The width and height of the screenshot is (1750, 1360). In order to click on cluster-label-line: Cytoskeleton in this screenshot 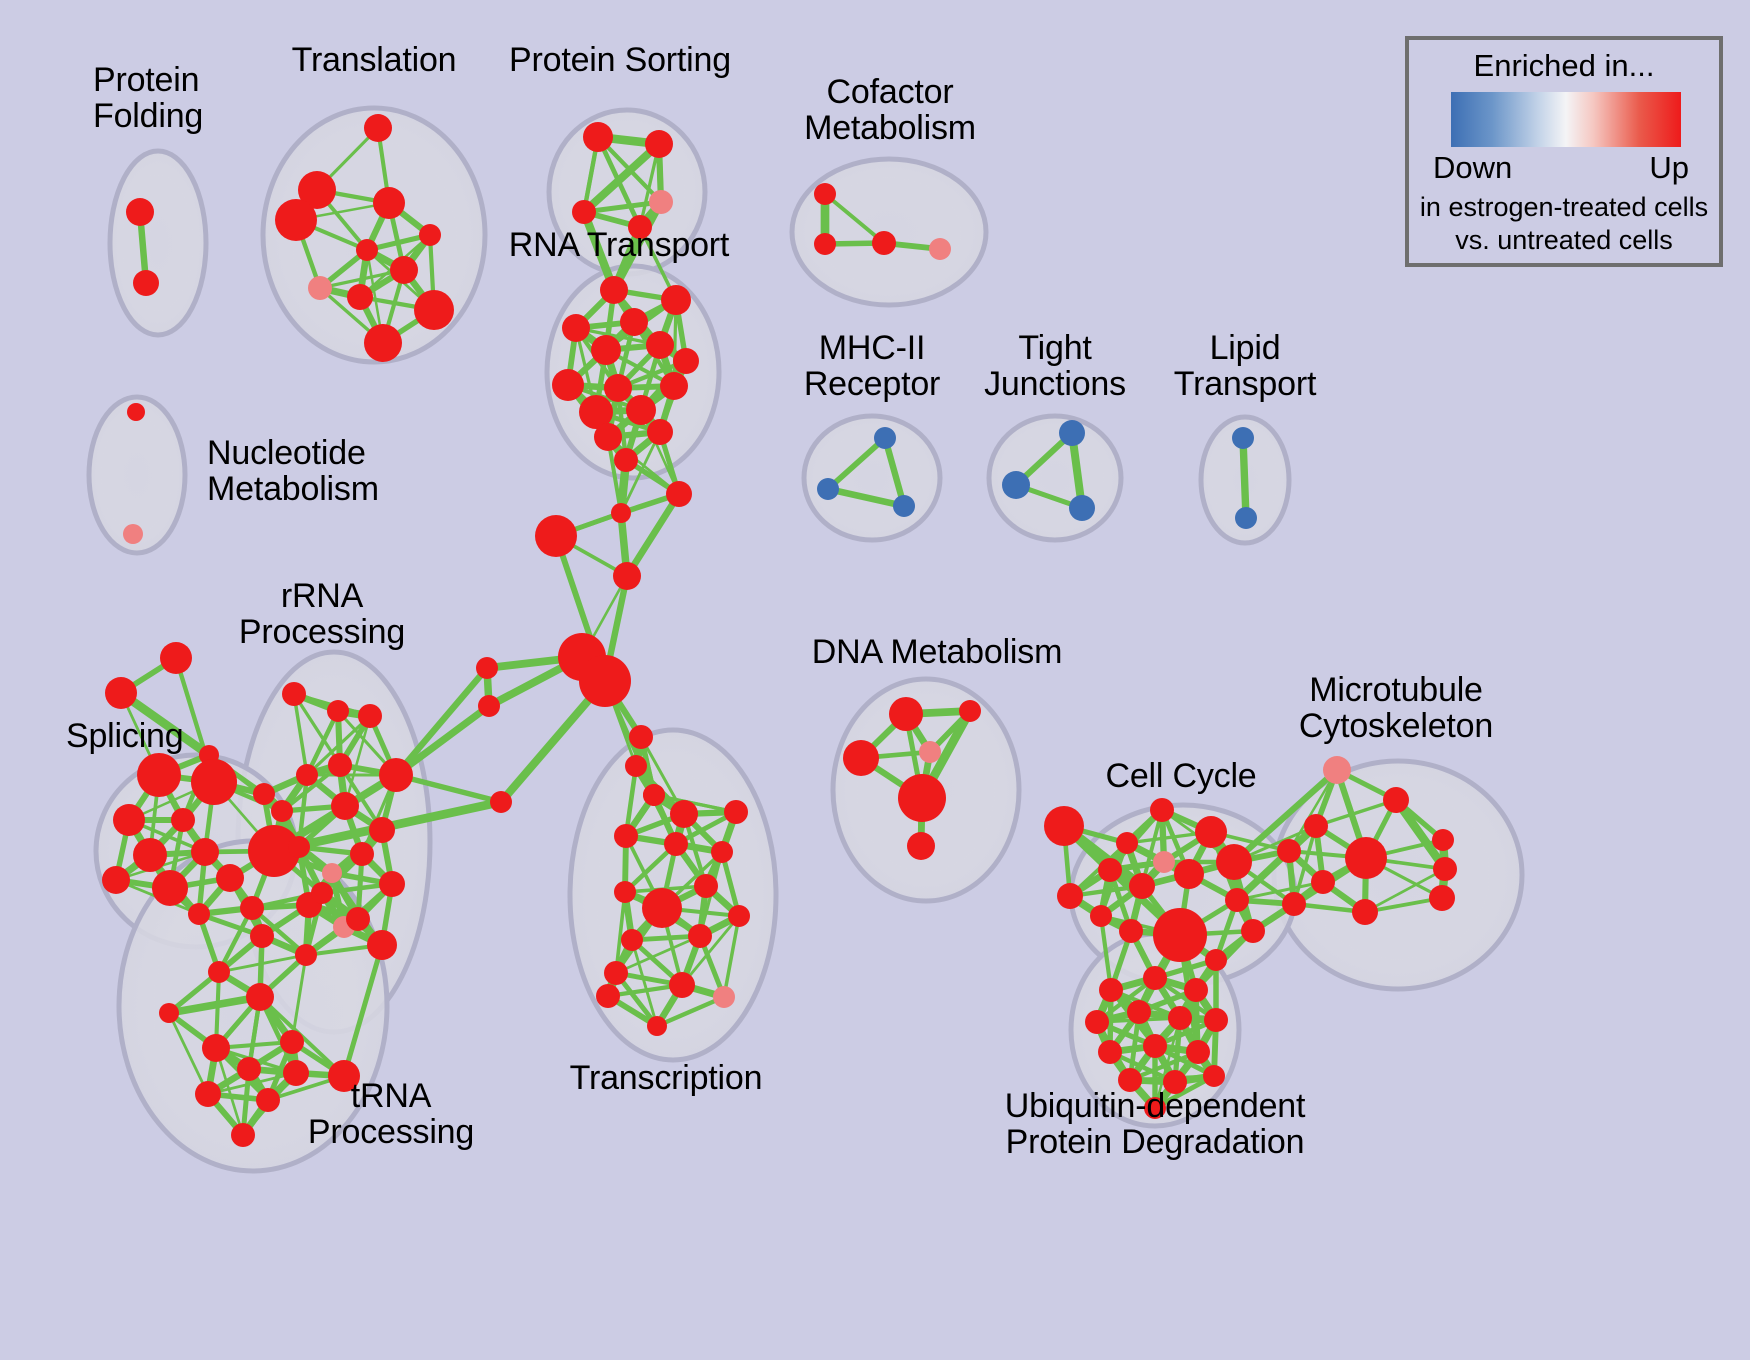, I will do `click(1396, 726)`.